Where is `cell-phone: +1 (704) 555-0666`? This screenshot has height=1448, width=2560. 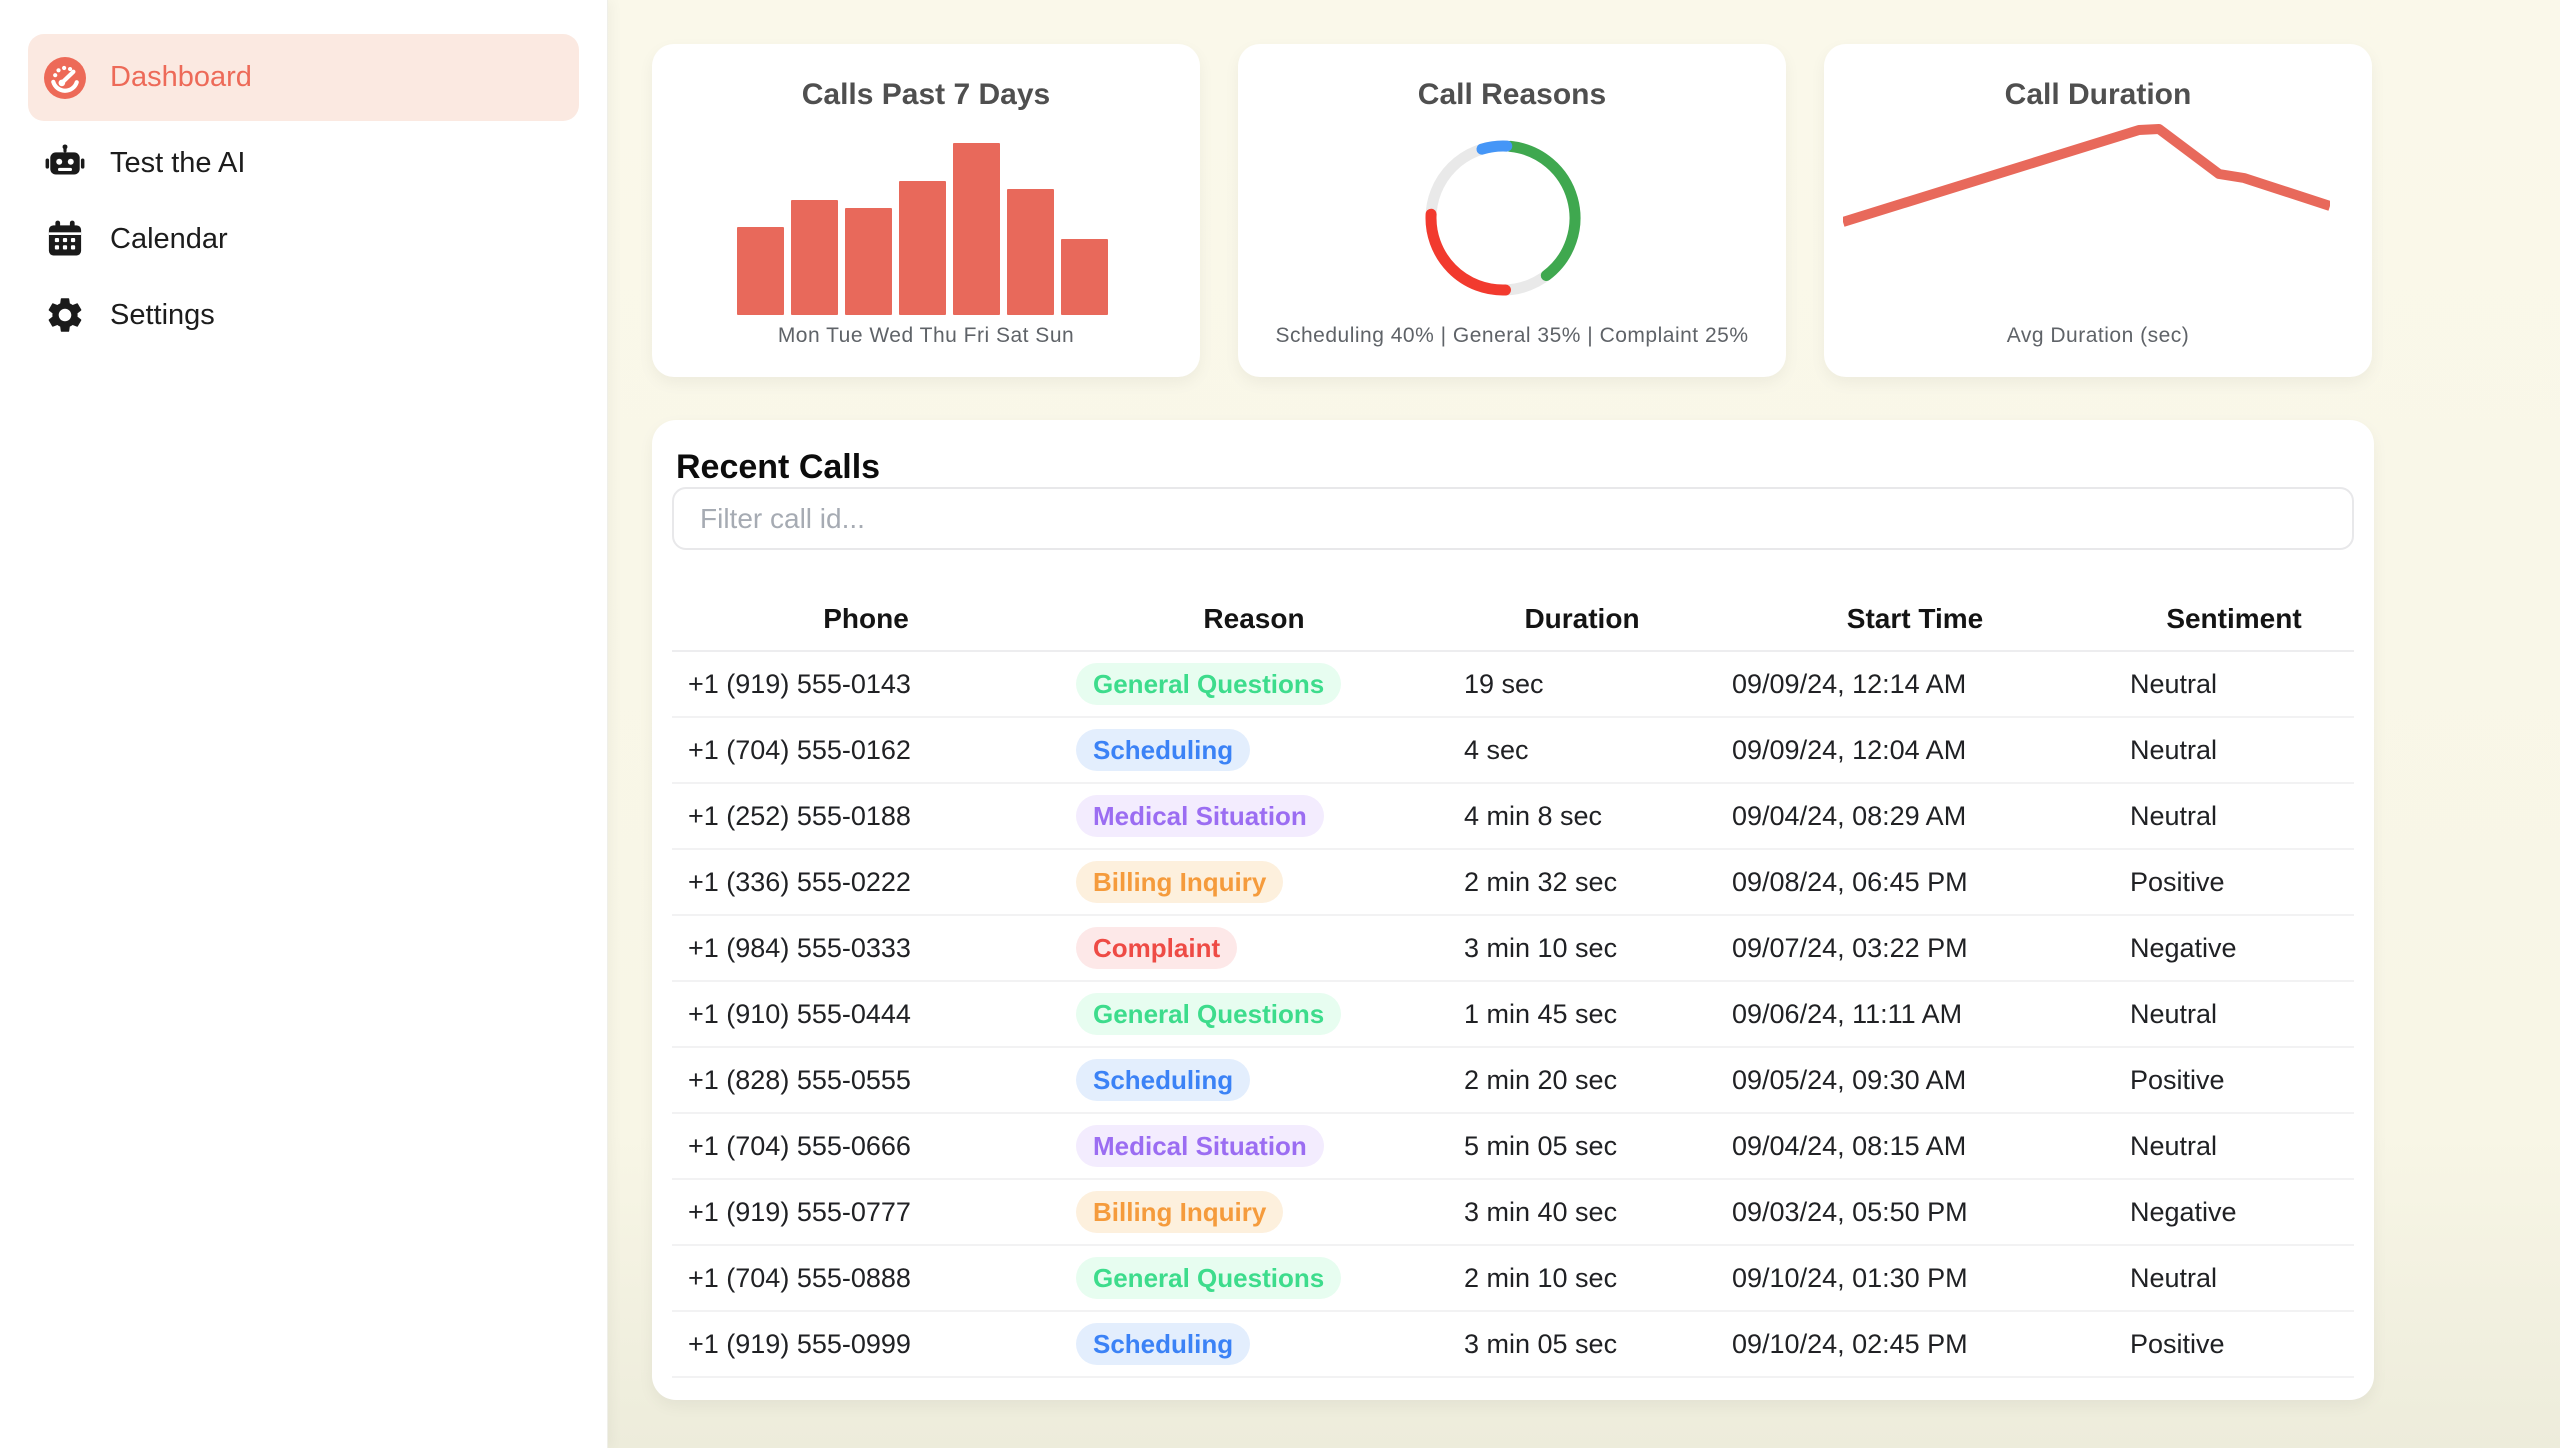
cell-phone: +1 (704) 555-0666 is located at coordinates (866, 1146).